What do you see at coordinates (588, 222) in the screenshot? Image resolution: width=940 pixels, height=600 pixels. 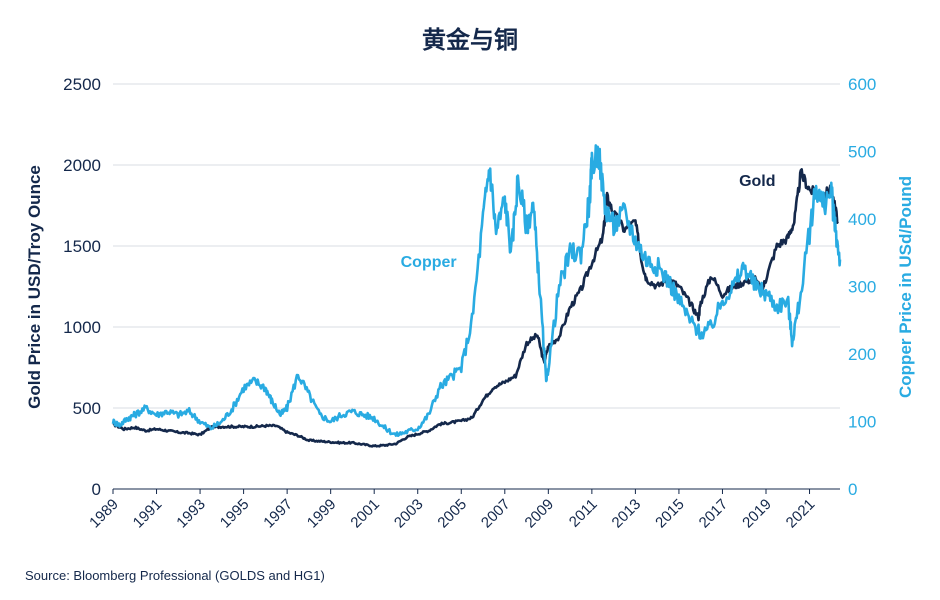 I see `annotations: Gold Copper` at bounding box center [588, 222].